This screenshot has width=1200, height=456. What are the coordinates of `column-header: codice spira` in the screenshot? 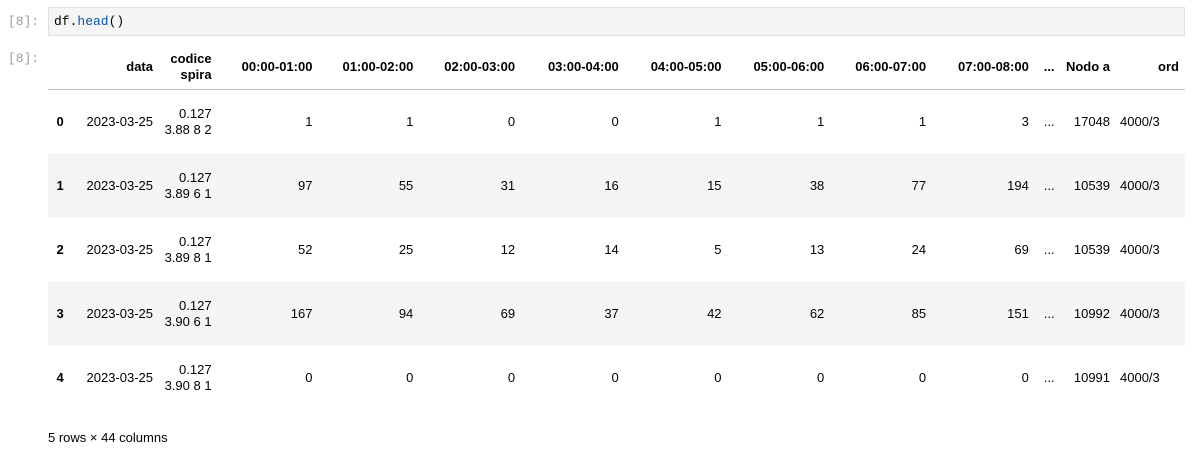 It's located at (188, 67).